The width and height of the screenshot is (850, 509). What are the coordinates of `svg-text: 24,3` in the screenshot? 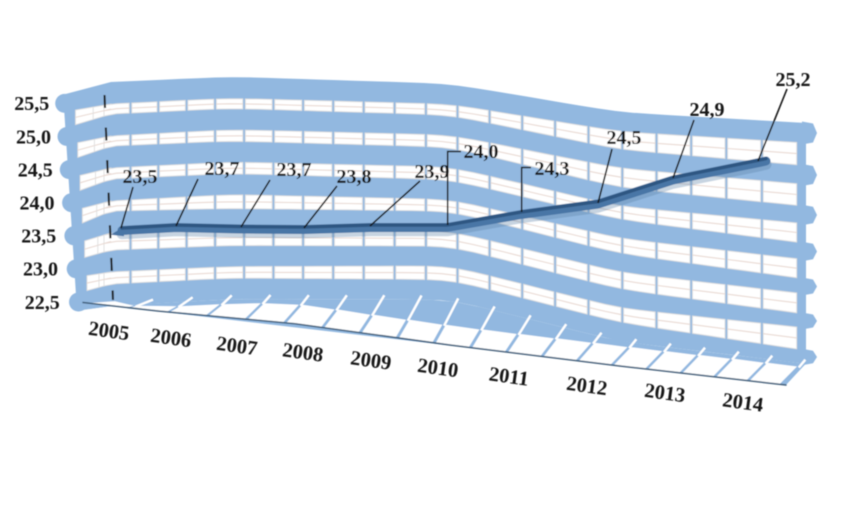 It's located at (552, 169).